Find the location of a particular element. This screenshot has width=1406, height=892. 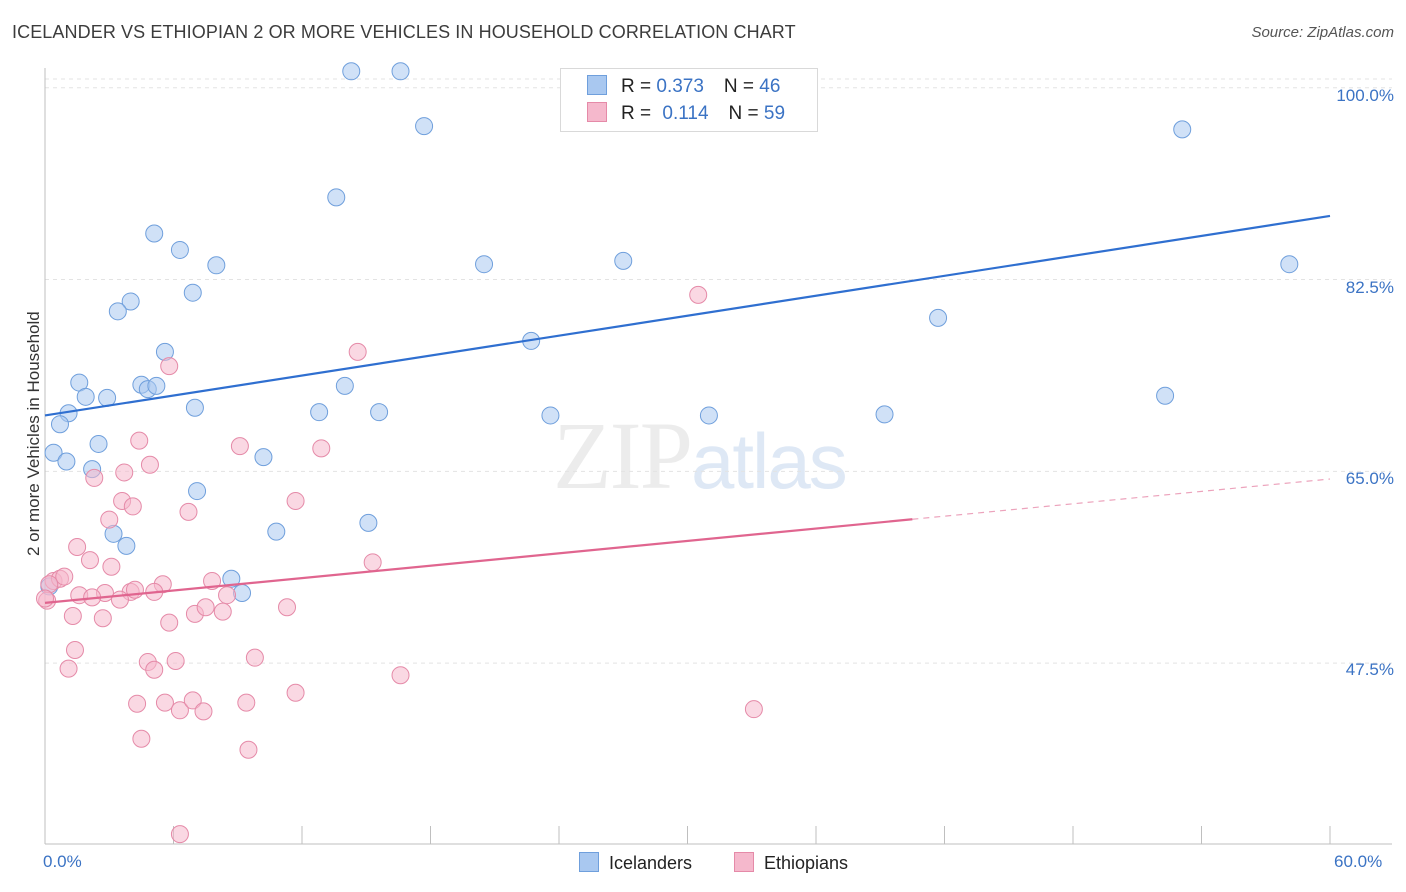

legend-item-ethiopians: Ethiopians is located at coordinates (791, 863).